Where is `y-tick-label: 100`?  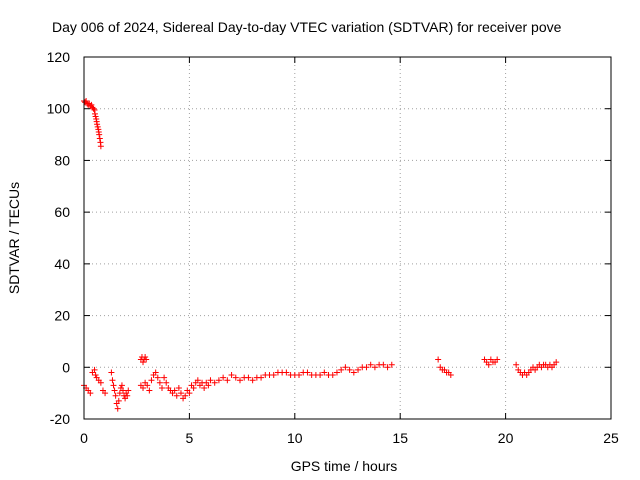 y-tick-label: 100 is located at coordinates (59, 109).